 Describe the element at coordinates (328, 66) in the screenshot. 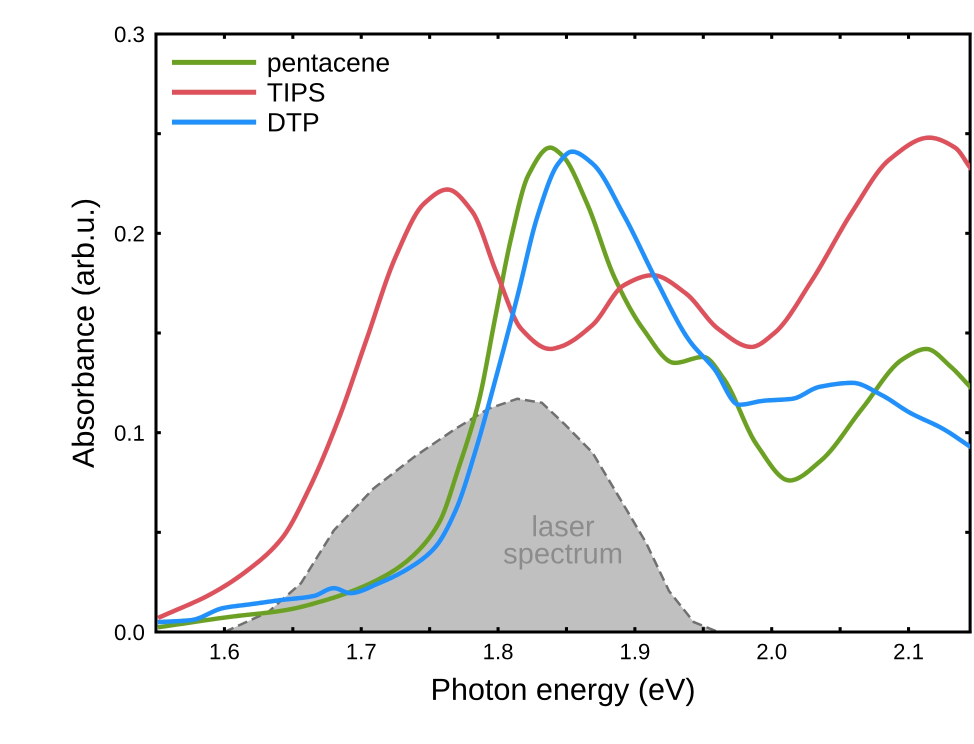

I see `legend-label: pentacene` at that location.